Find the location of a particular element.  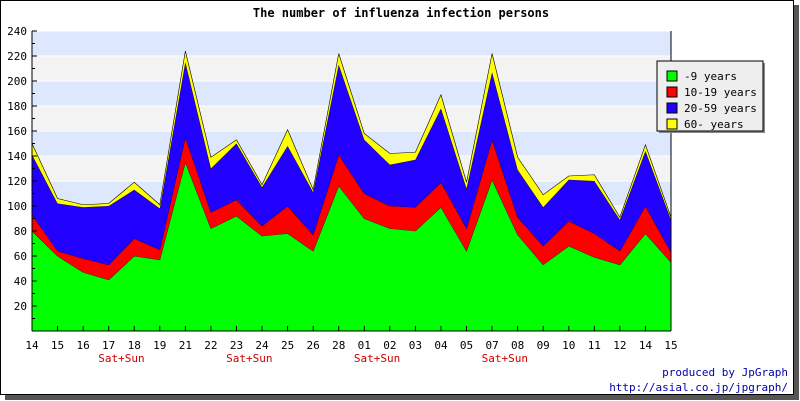

x-tick-label: 01 is located at coordinates (364, 345).